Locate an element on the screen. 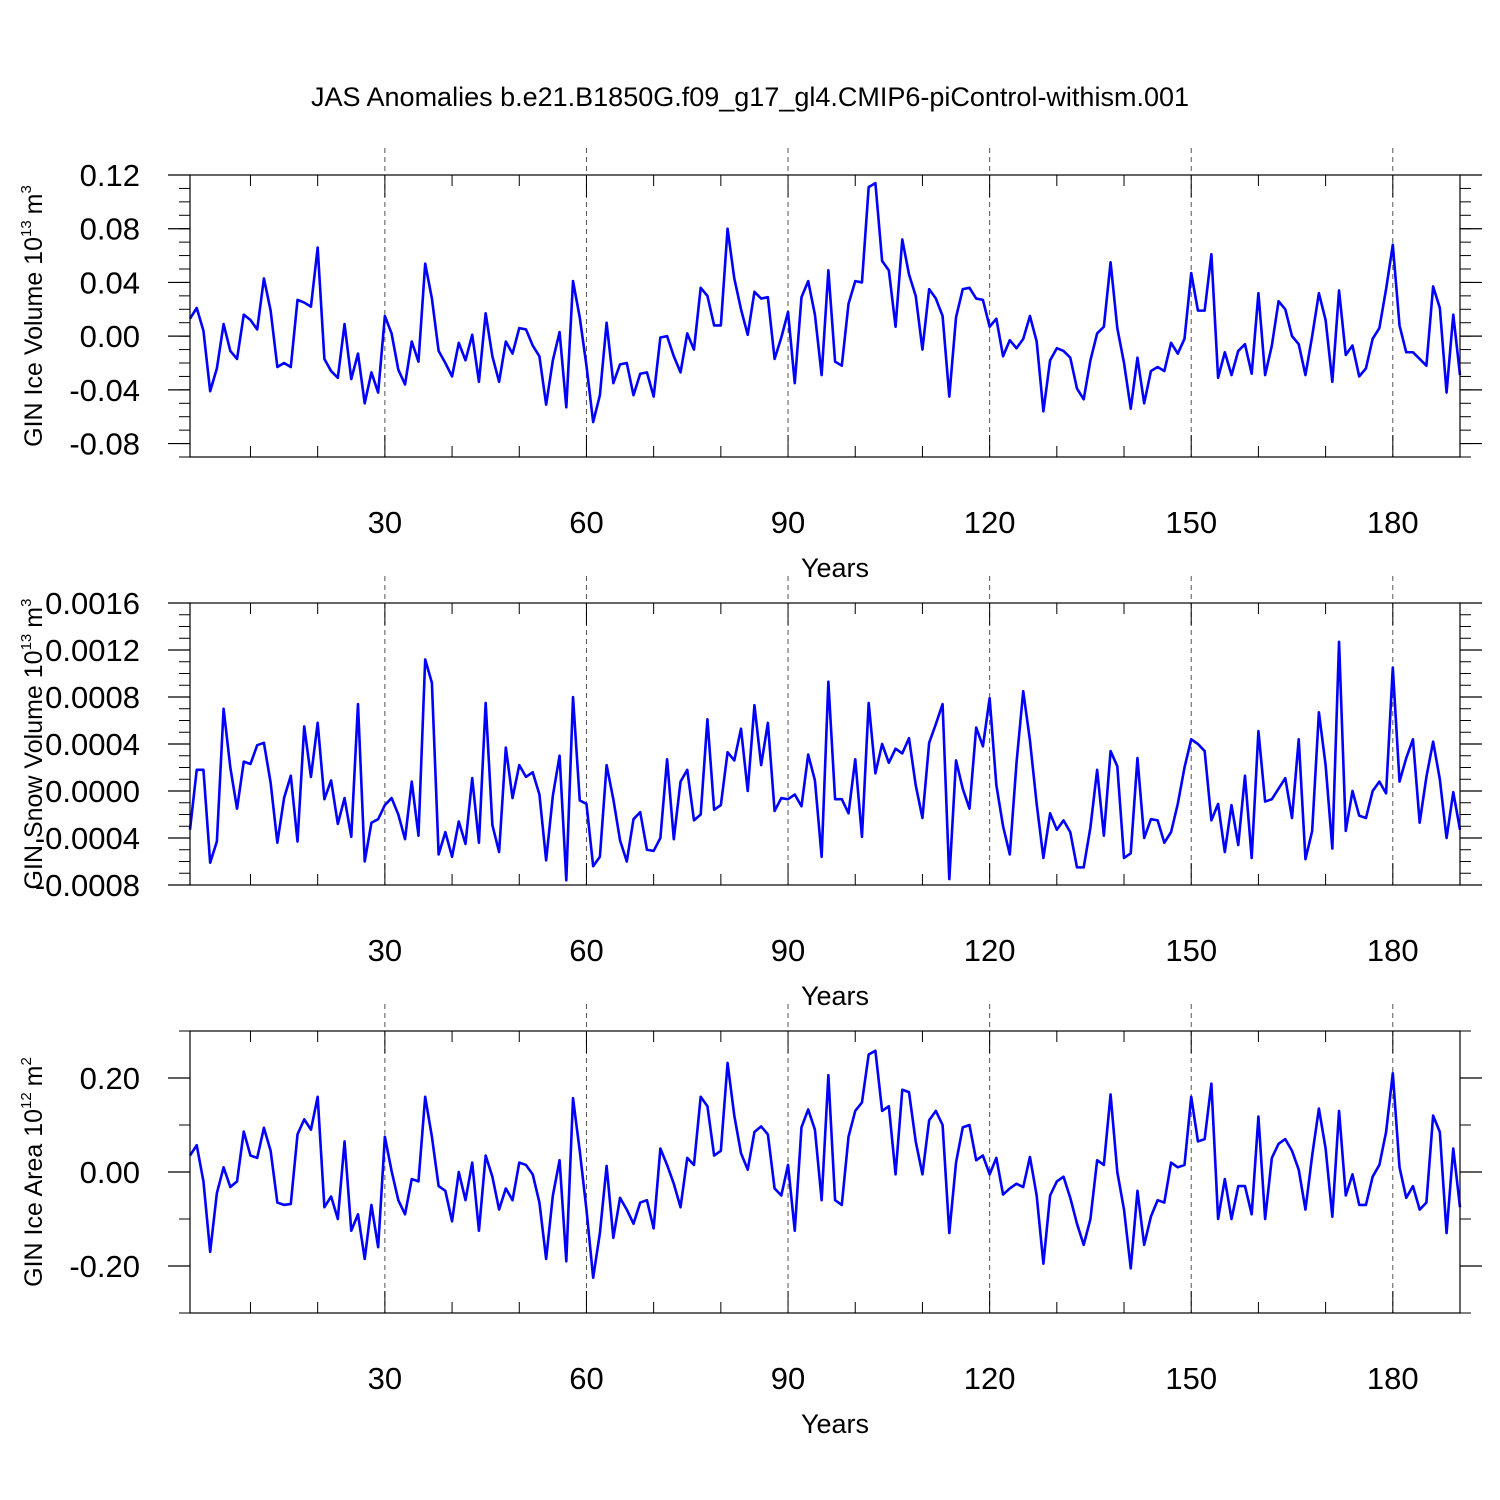  ice-volume-x-tick-label: 90 is located at coordinates (788, 522).